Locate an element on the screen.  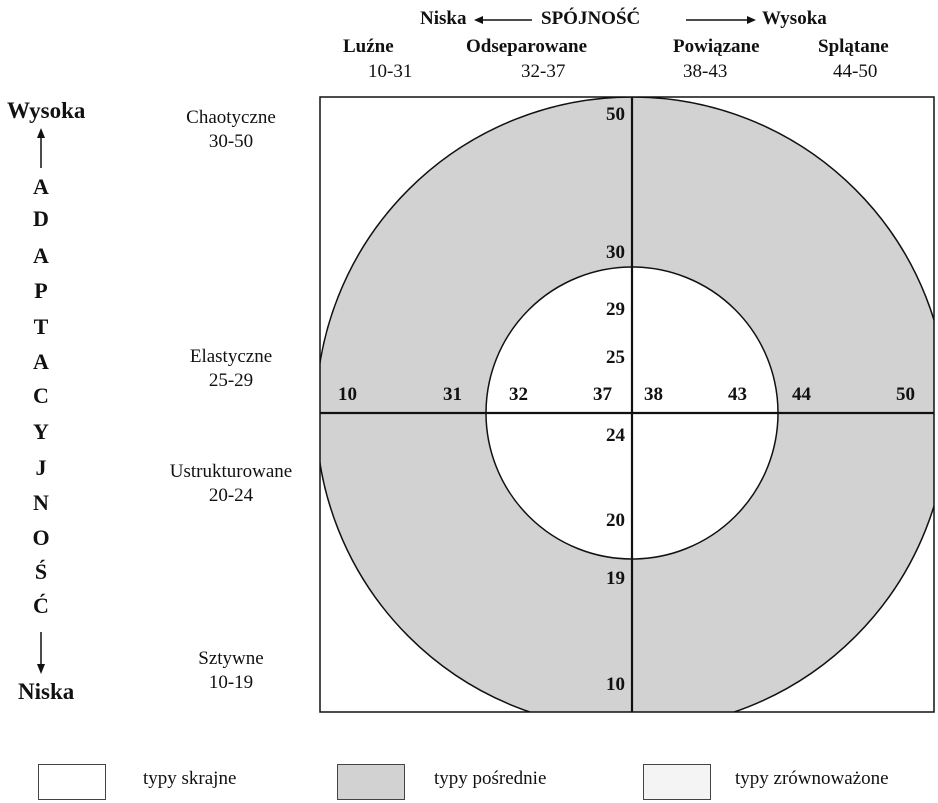
vertical-label: 20 is located at coordinates (615, 520).